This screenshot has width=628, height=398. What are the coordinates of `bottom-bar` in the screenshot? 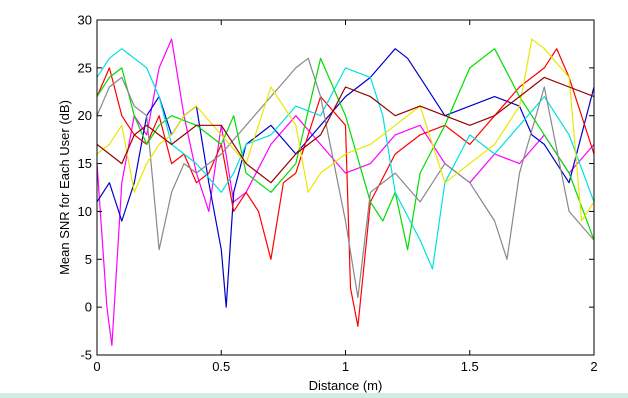 It's located at (314, 395).